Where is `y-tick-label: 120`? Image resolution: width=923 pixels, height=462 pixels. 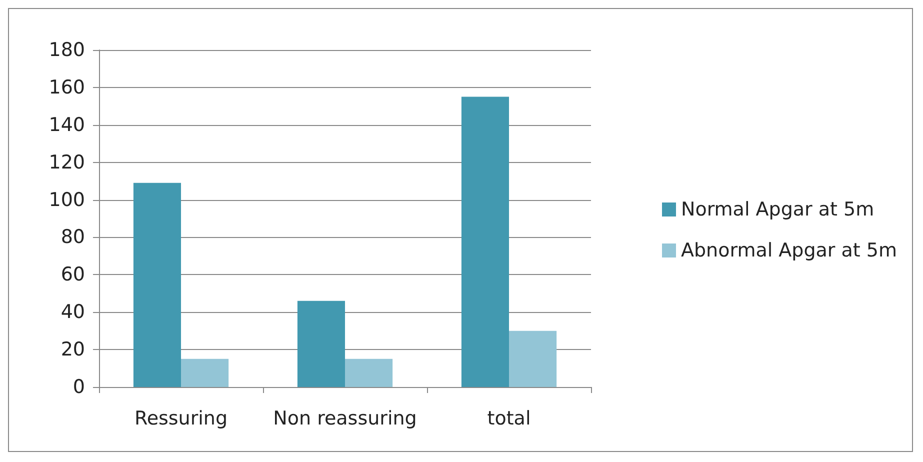
y-tick-label: 120 is located at coordinates (66, 162).